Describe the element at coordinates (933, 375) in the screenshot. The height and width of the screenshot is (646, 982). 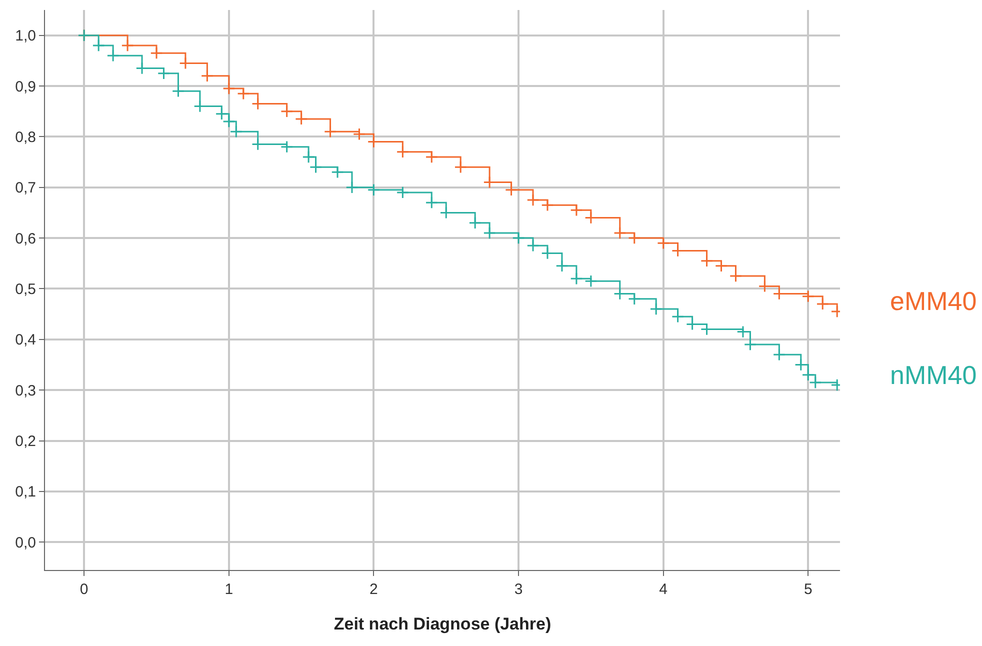
I see `series-label: nMM40` at that location.